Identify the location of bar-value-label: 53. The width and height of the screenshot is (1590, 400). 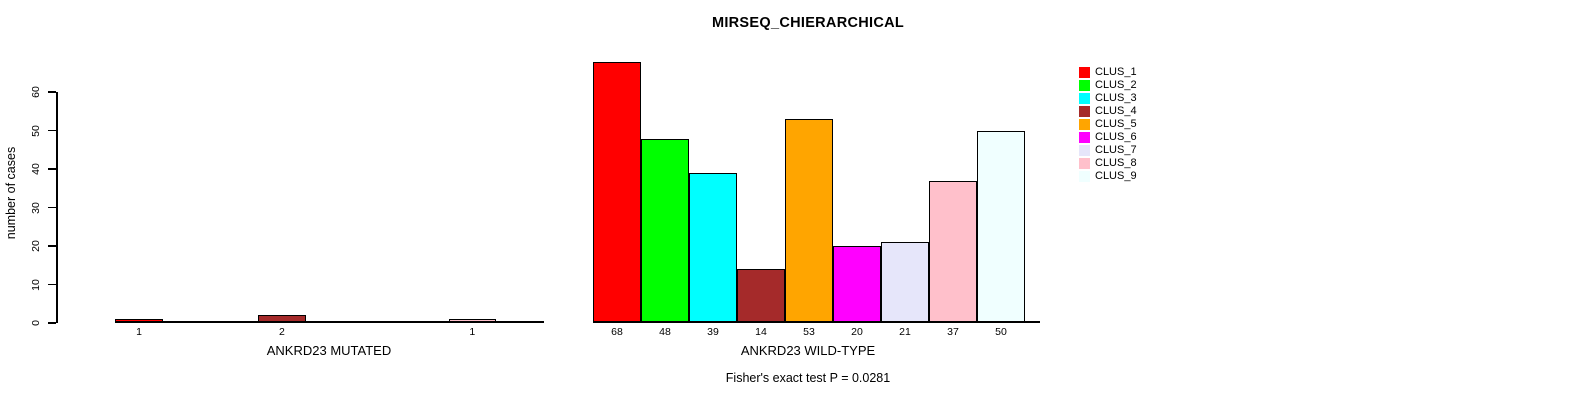
(809, 332).